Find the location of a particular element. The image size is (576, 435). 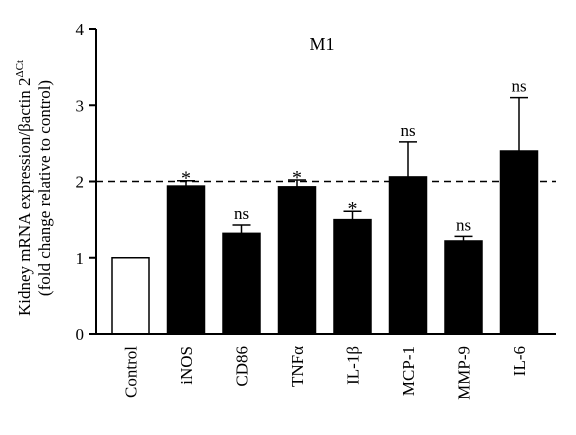

significance-label-4: * is located at coordinates (353, 209).